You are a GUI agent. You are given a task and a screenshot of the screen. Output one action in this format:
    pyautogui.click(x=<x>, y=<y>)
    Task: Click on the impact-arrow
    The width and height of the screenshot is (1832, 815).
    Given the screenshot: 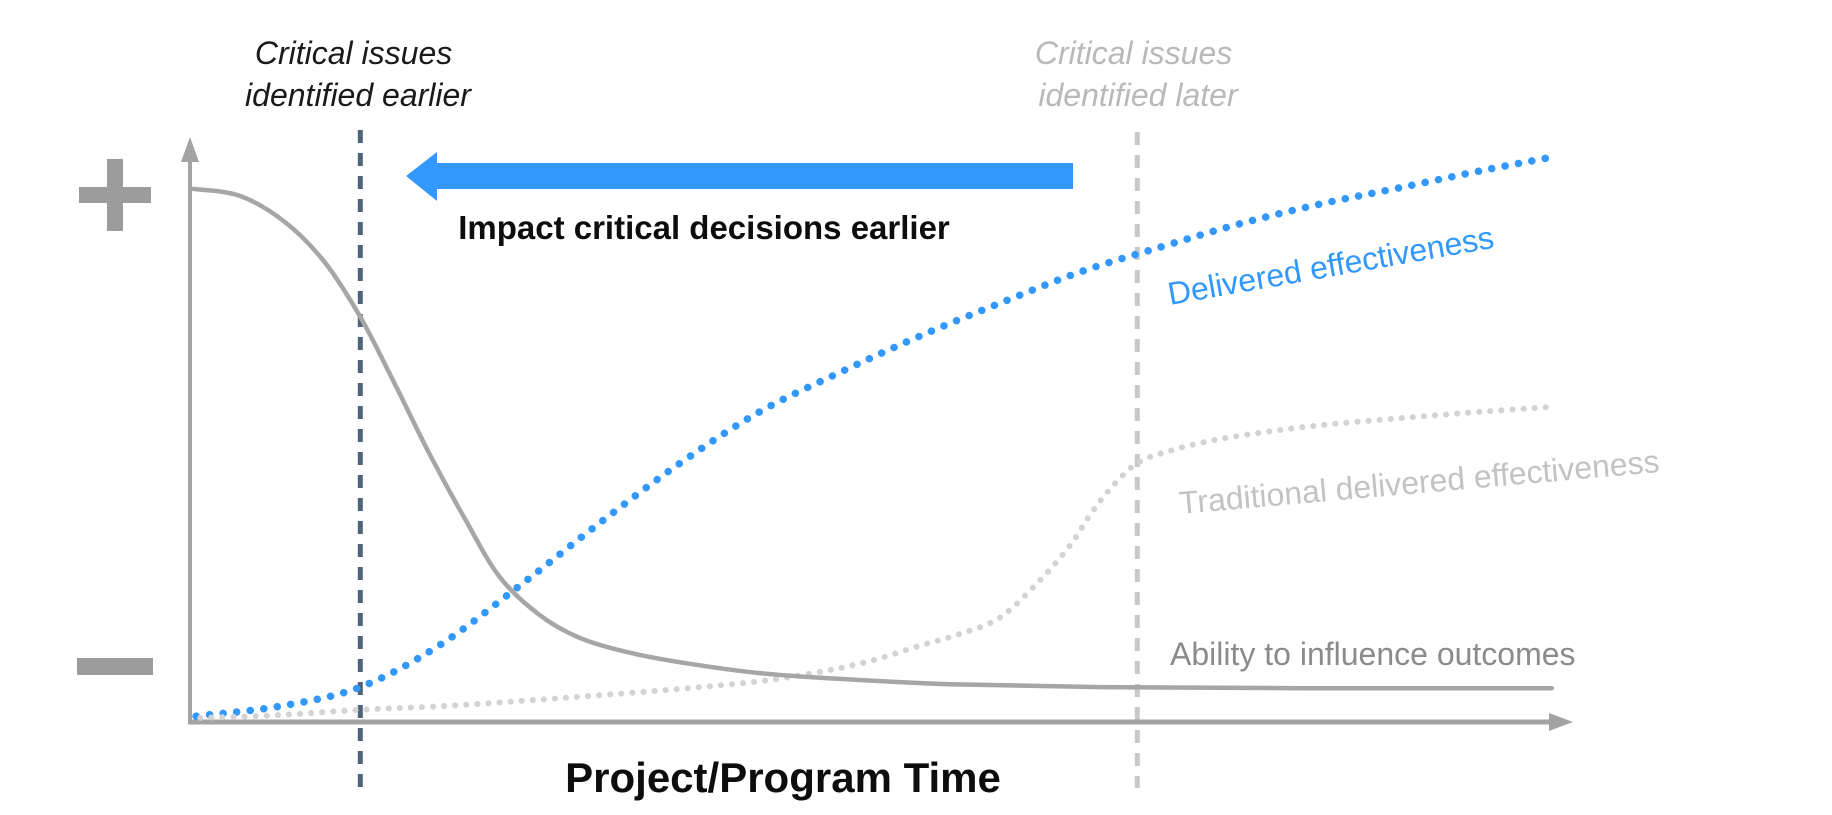 What is the action you would take?
    pyautogui.click(x=739, y=176)
    